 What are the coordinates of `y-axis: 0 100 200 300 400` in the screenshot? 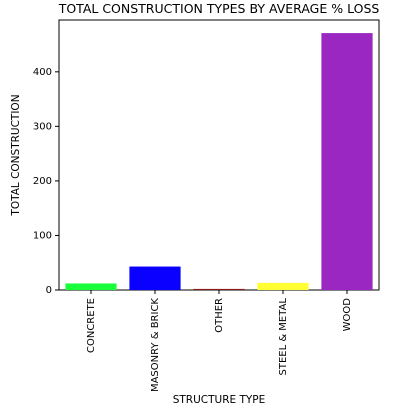 It's located at (46, 181).